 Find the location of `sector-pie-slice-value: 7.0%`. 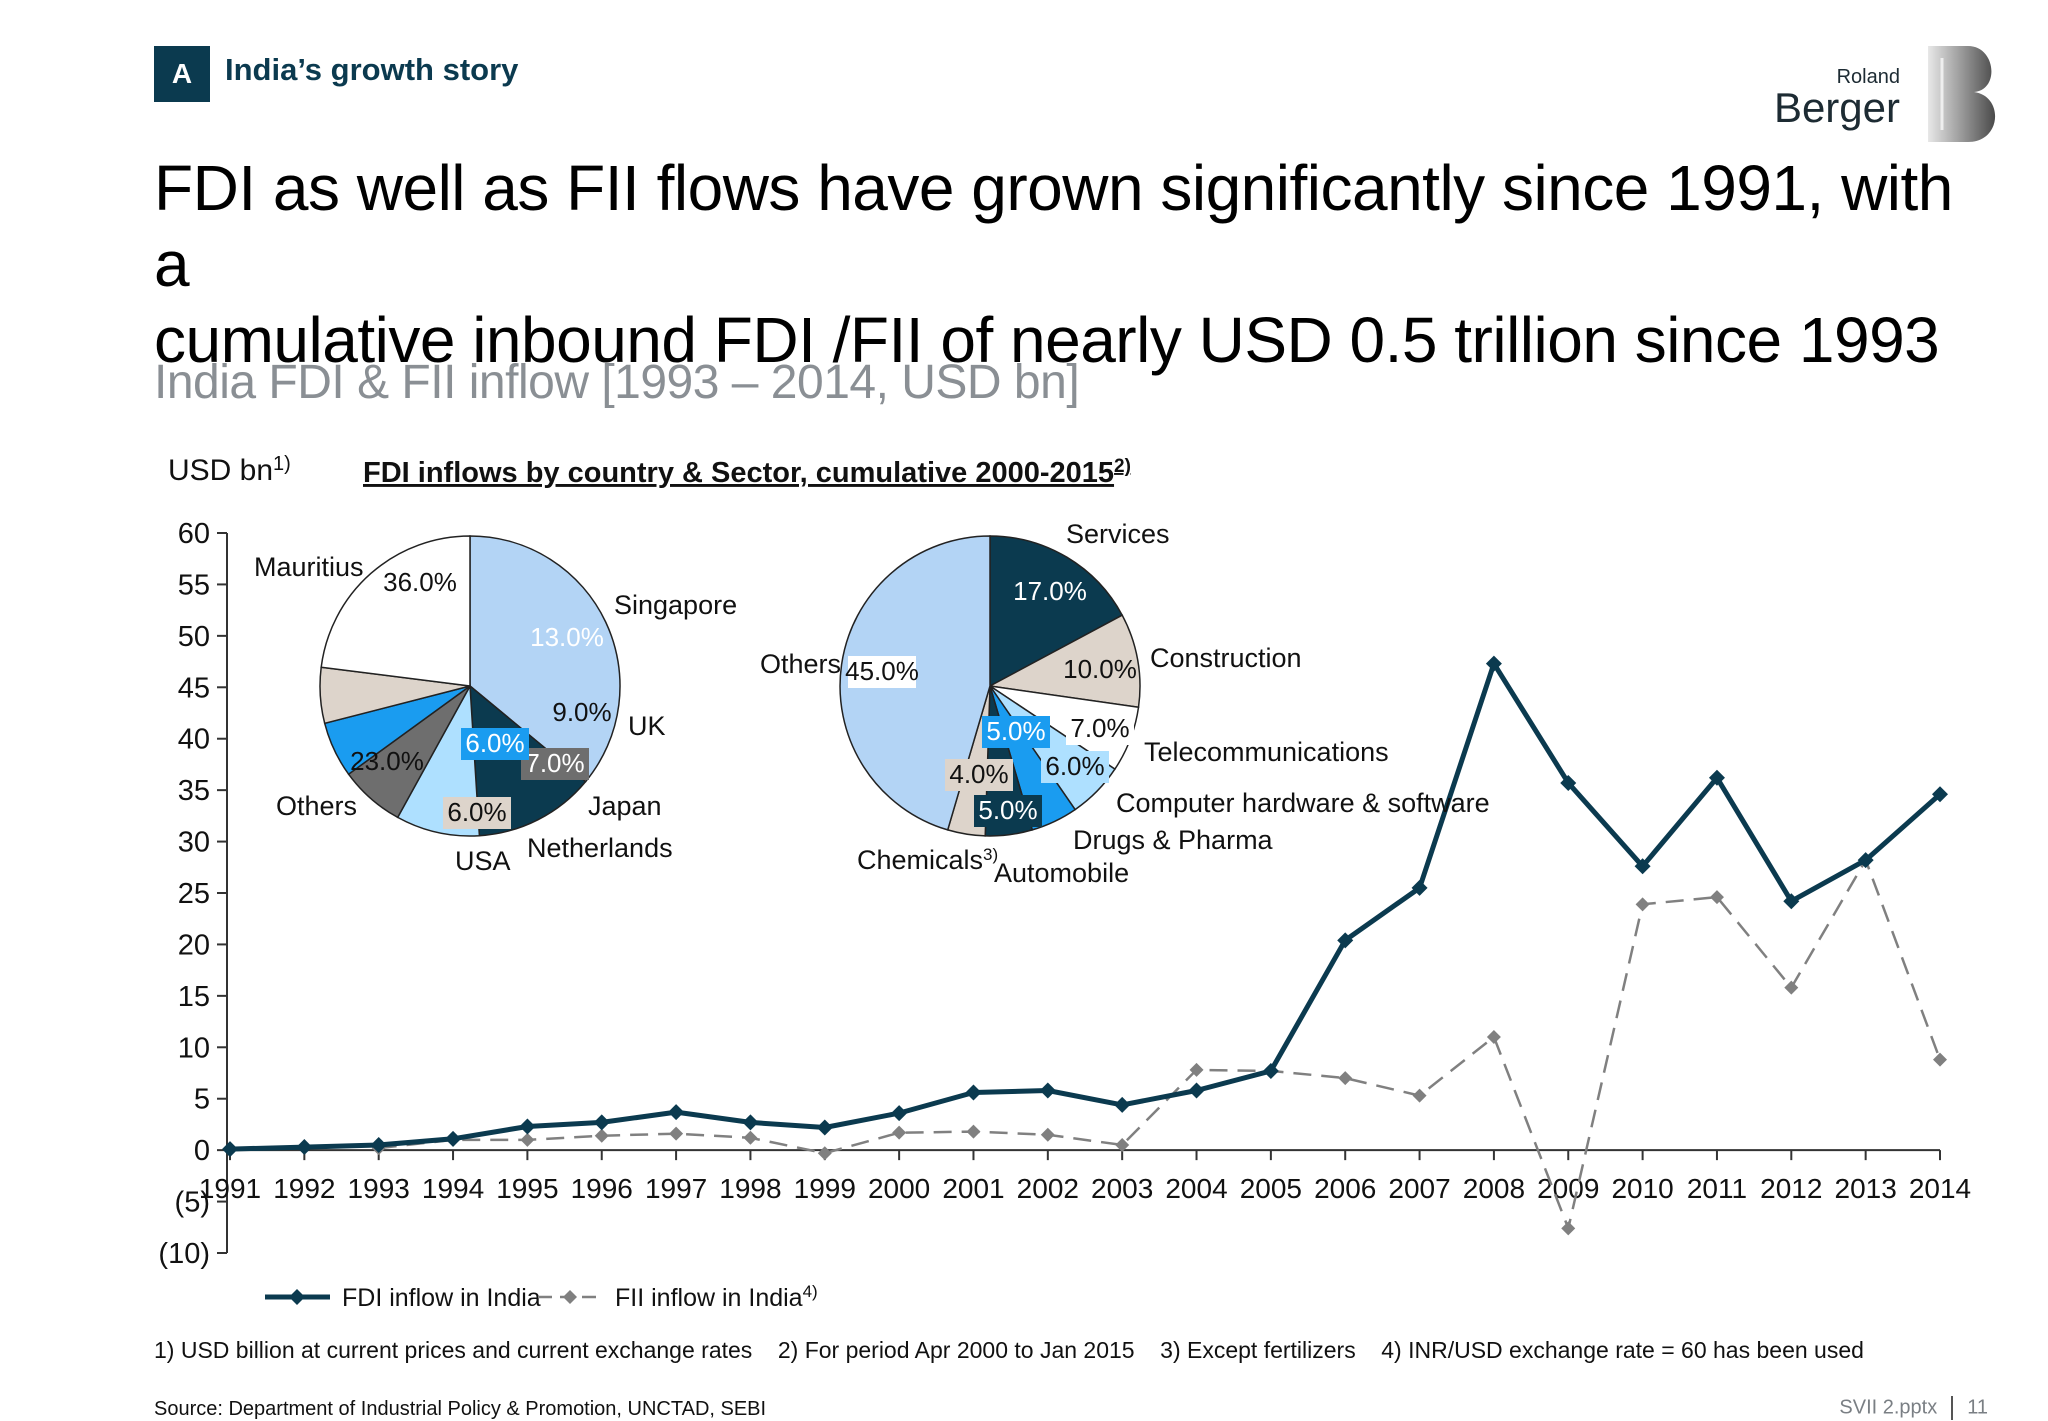

sector-pie-slice-value: 7.0% is located at coordinates (1099, 728).